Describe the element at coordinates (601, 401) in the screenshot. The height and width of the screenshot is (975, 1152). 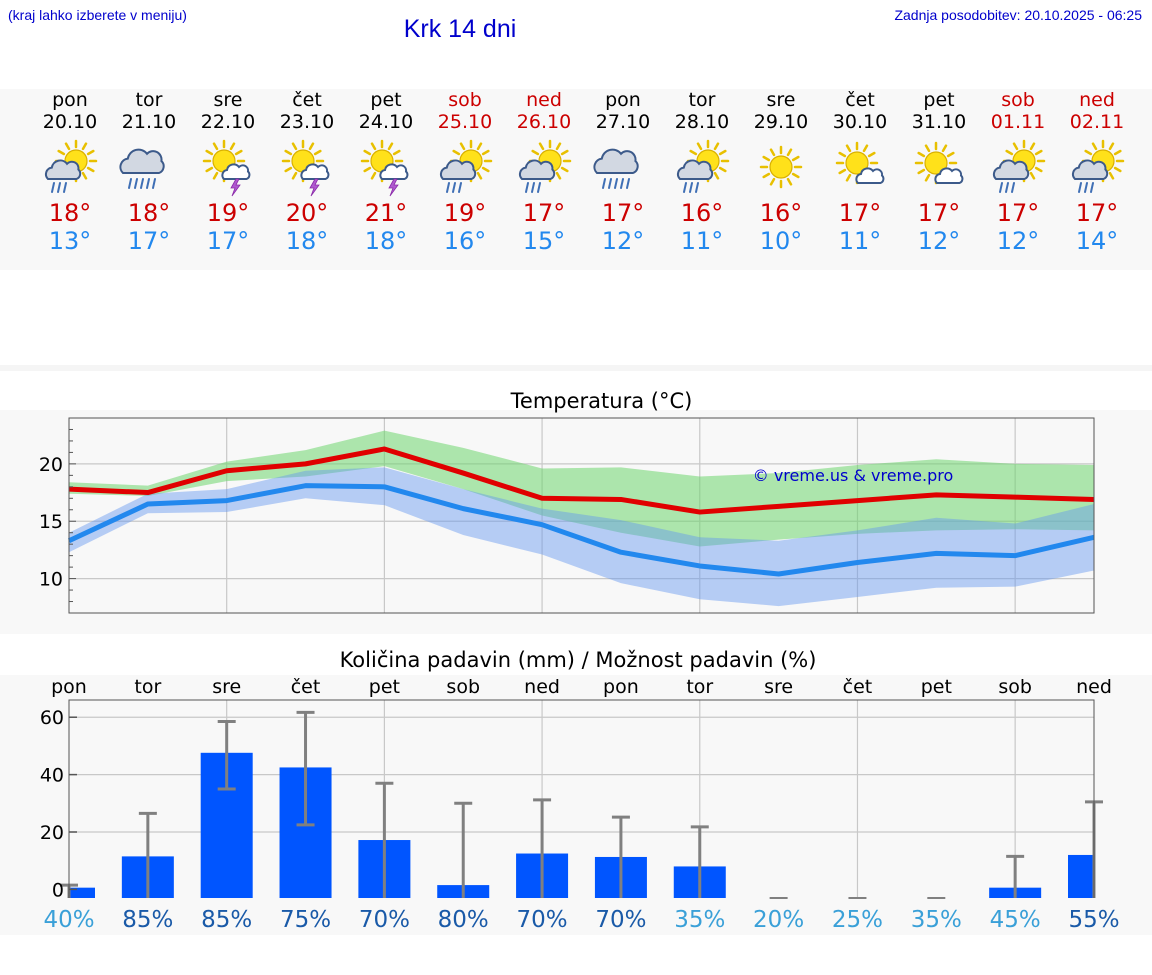
I see `chart-title: Temperatura (°C)` at that location.